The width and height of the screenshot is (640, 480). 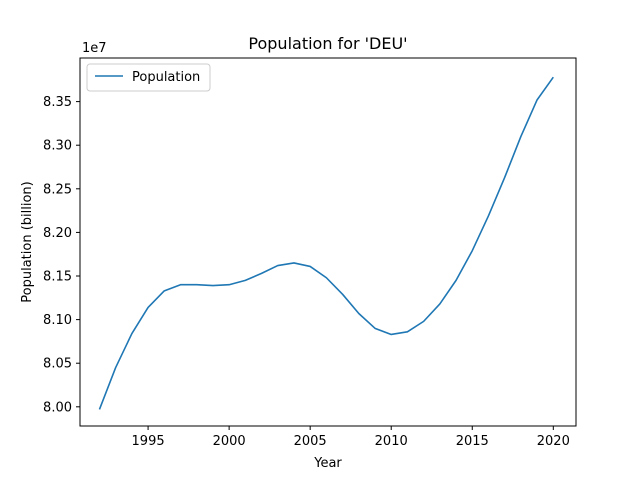 I want to click on y-tick-label: 8.30, so click(x=57, y=146).